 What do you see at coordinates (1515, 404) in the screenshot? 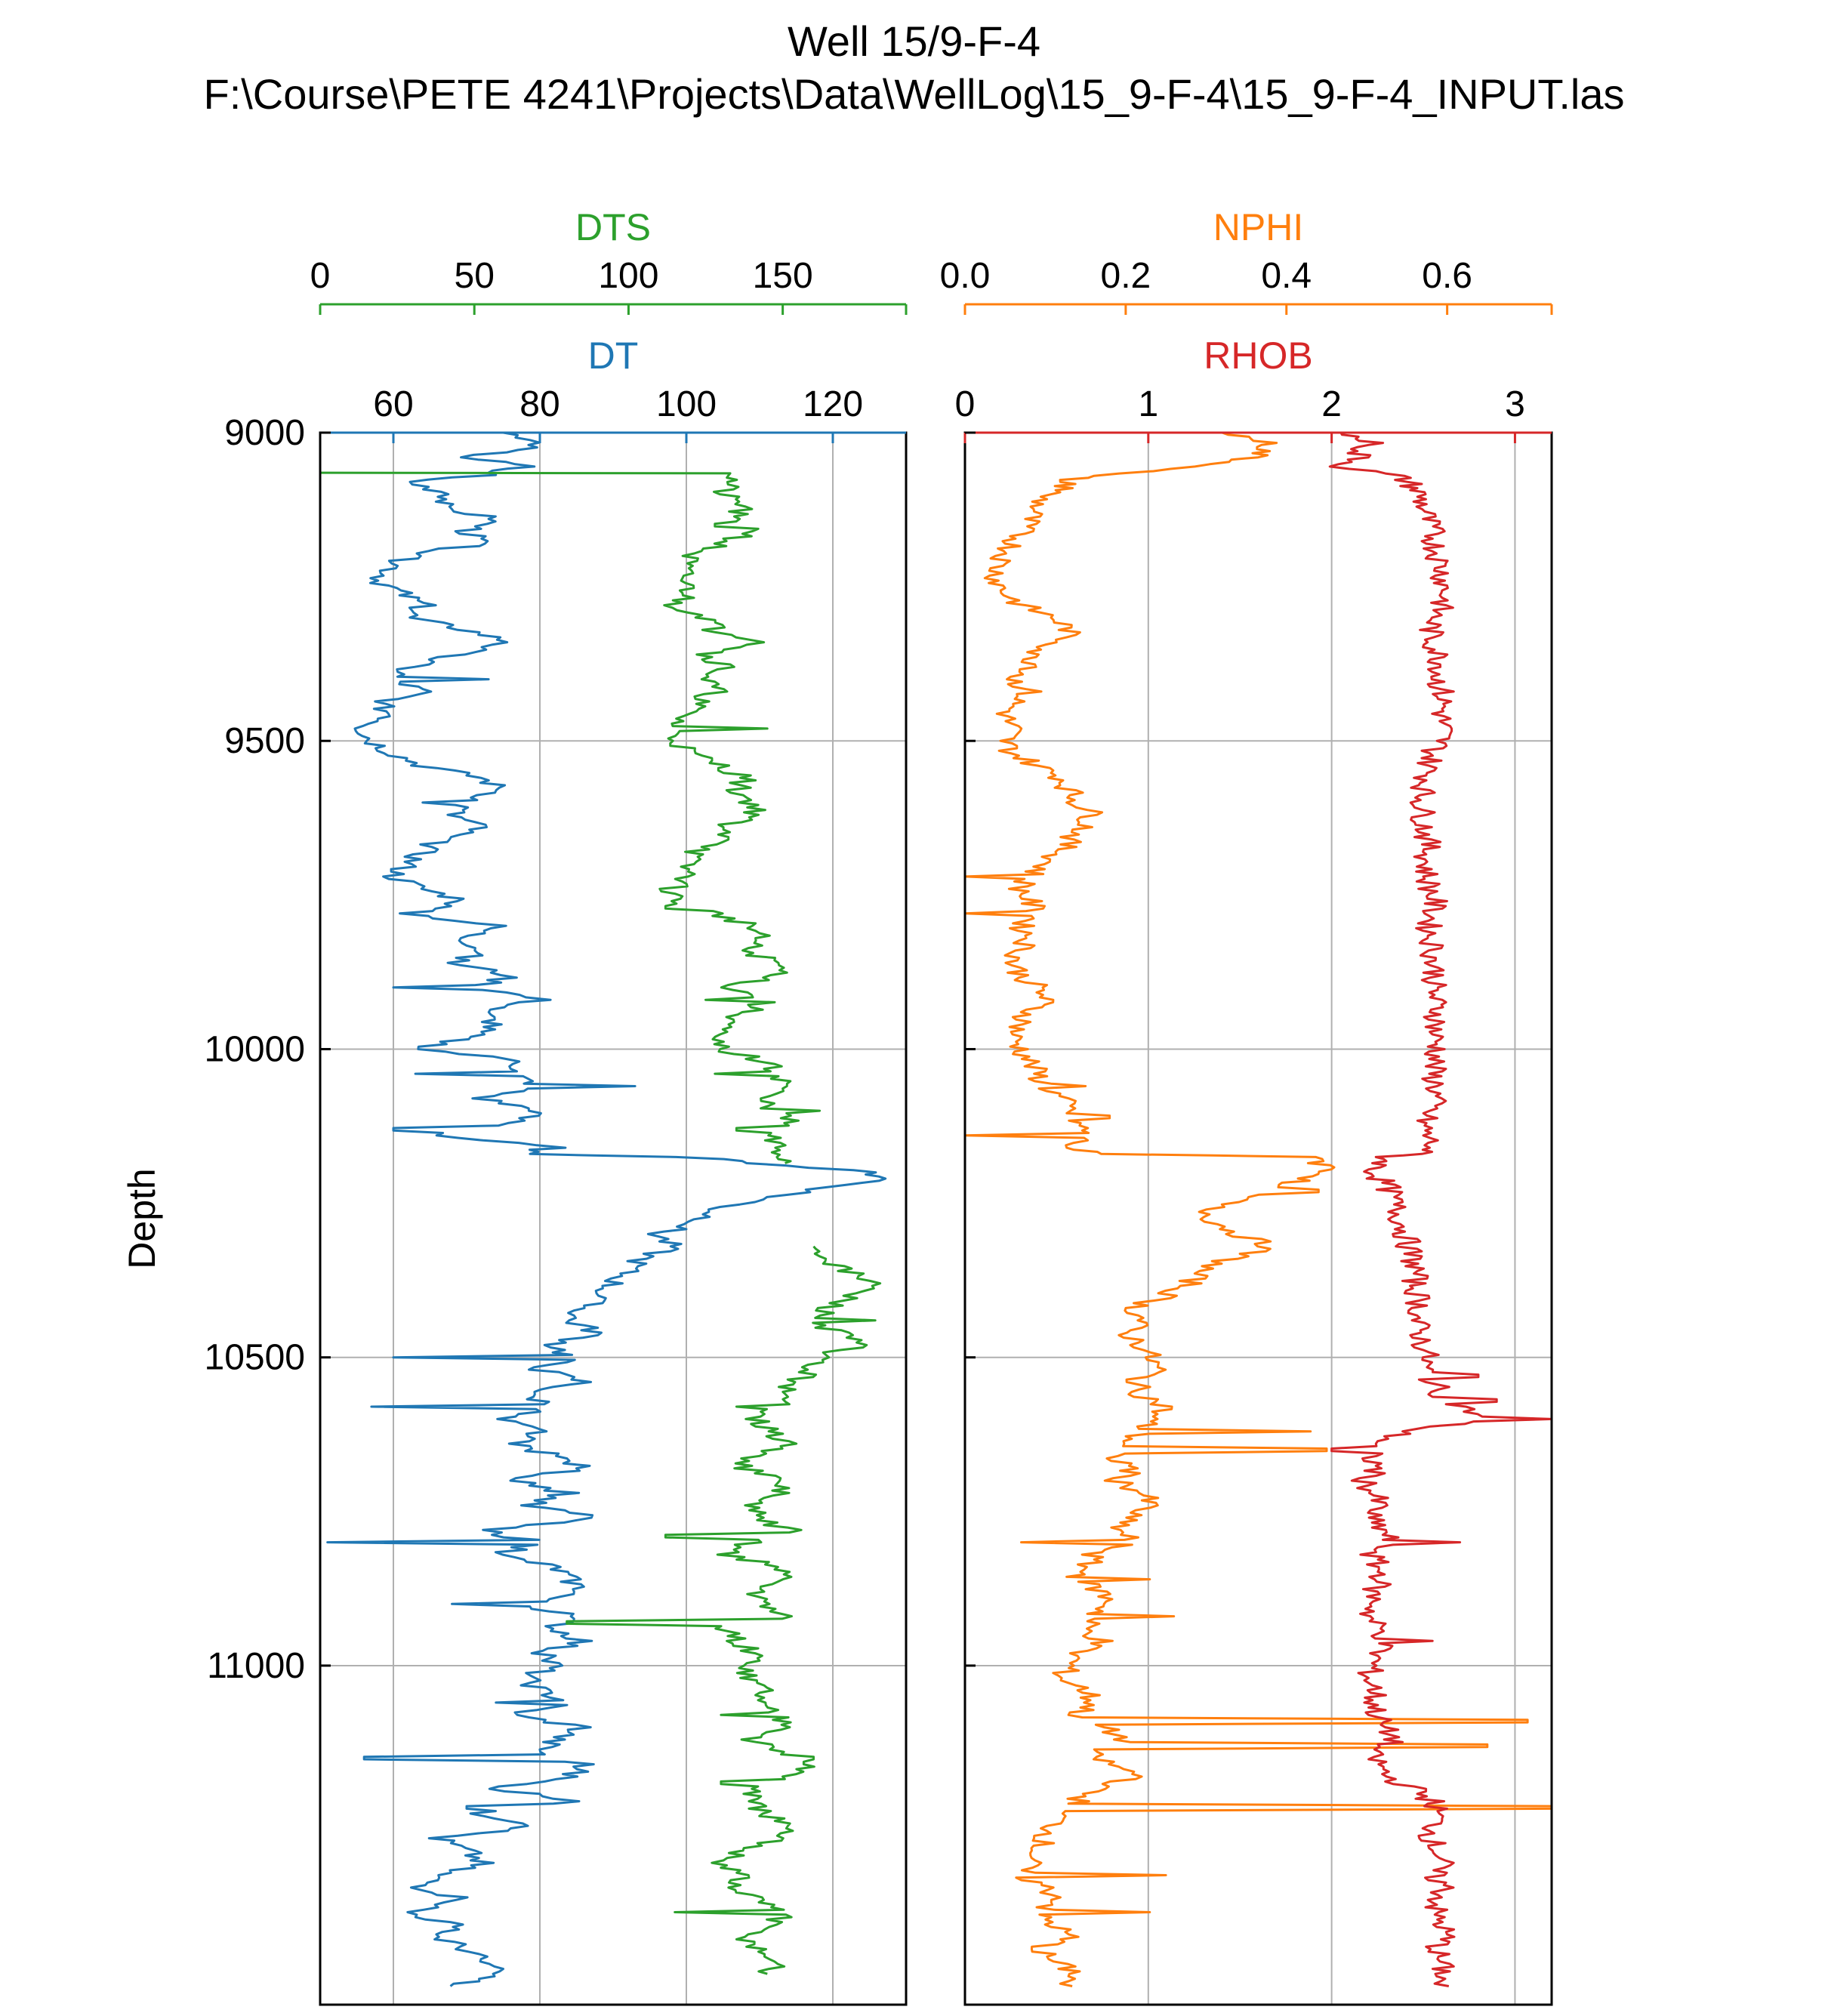
I see `tick-label: 3` at bounding box center [1515, 404].